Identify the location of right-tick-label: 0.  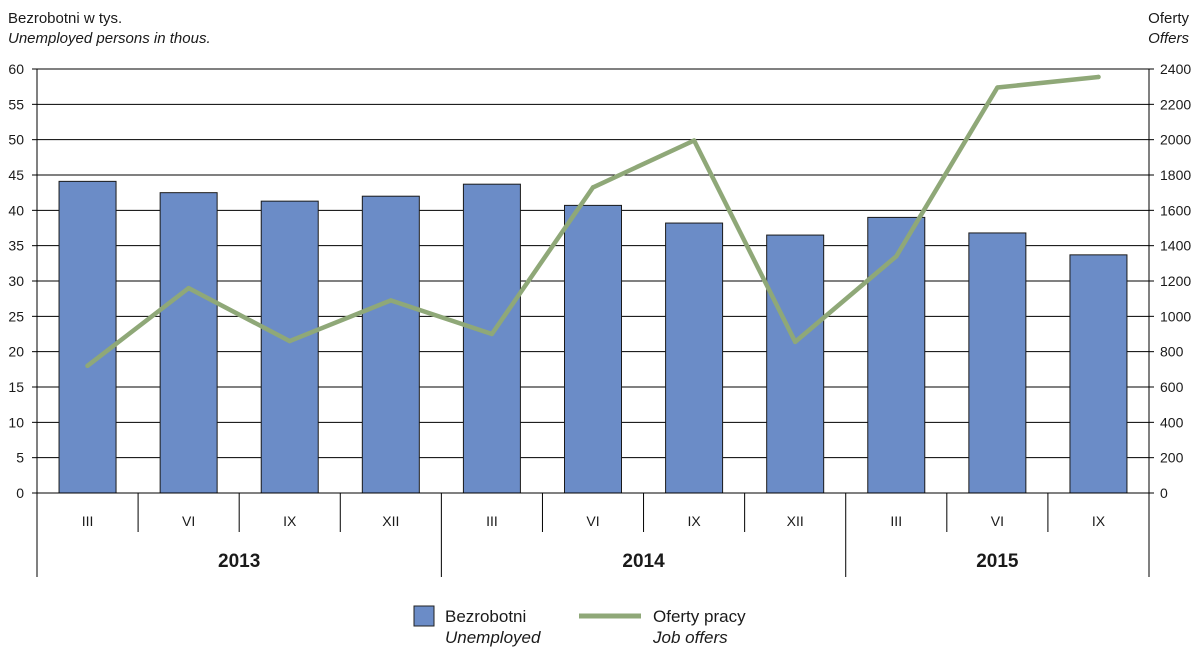
(1164, 493).